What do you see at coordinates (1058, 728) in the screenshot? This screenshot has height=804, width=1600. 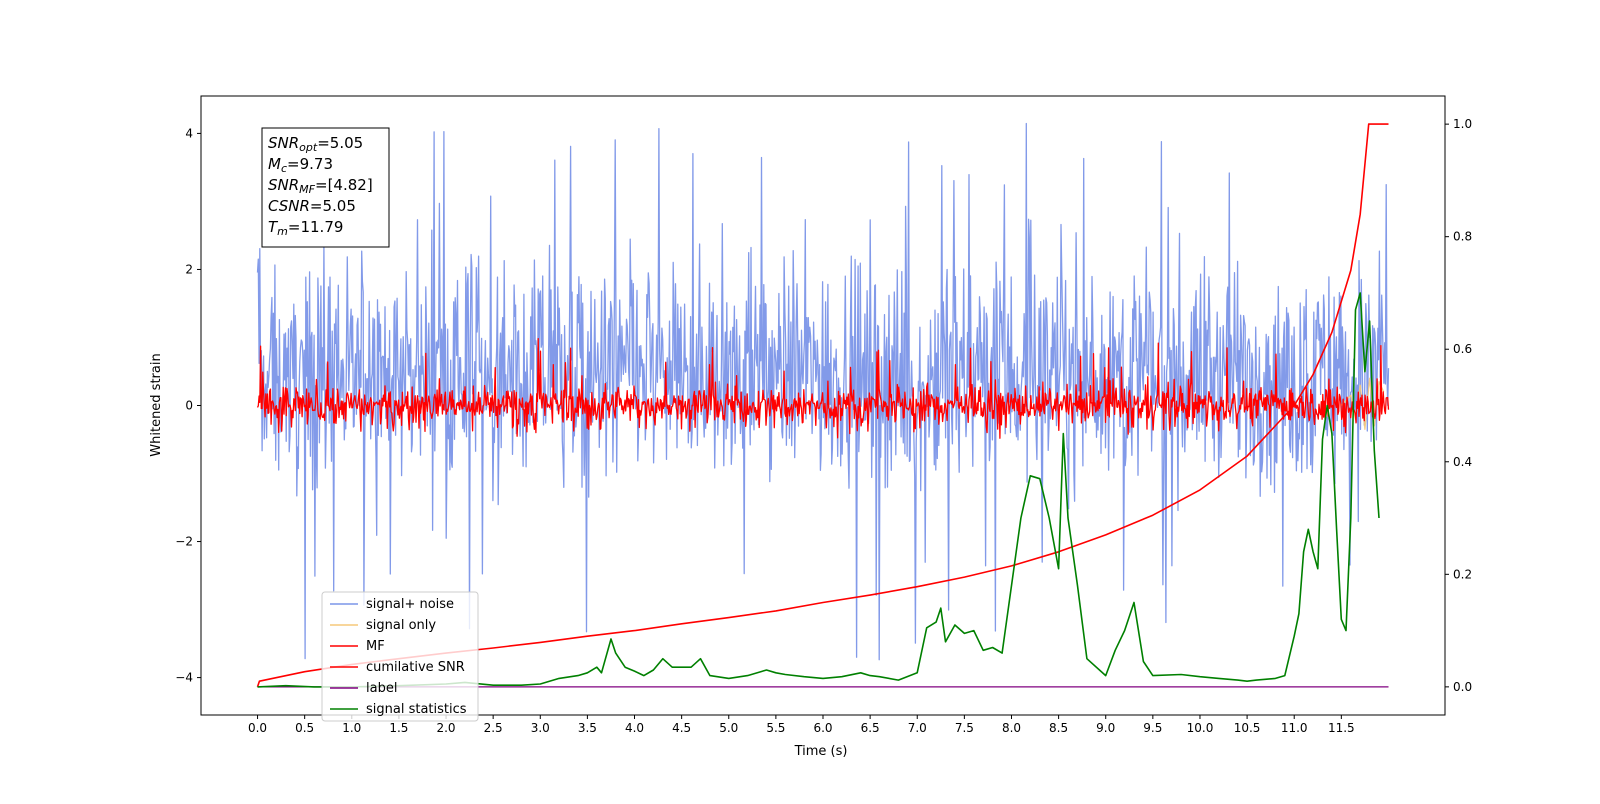 I see `x-tick-label: 8.5` at bounding box center [1058, 728].